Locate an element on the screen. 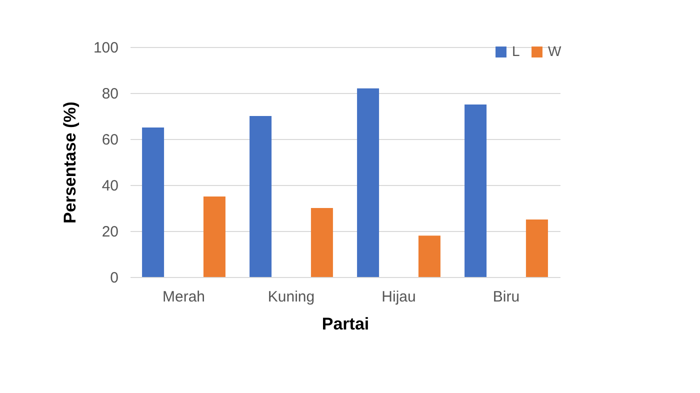 Image resolution: width=700 pixels, height=393 pixels. x-tick-label: Biru is located at coordinates (506, 297).